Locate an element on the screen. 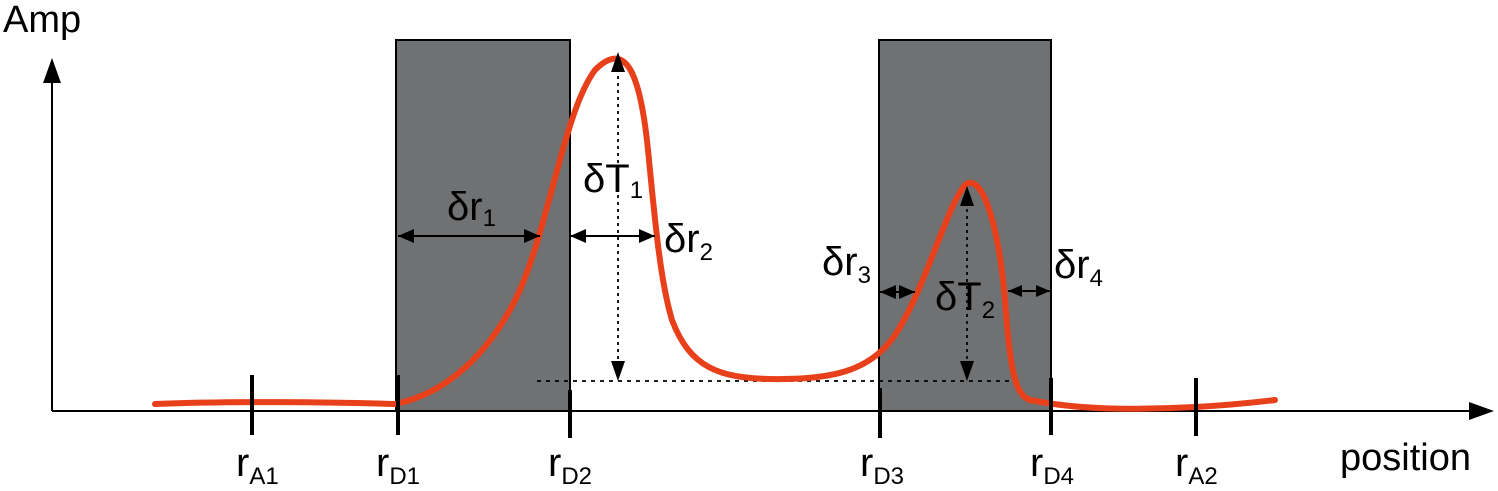  tick-label-D1: rD1 is located at coordinates (398, 465).